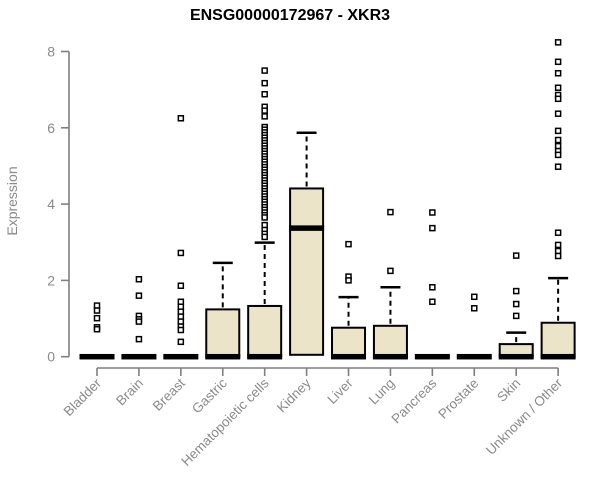 The image size is (600, 500). I want to click on x-category-label: Pancreas, so click(414, 400).